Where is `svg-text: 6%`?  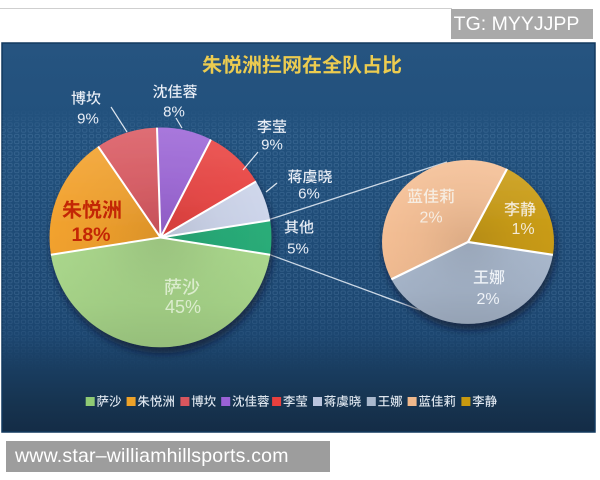
svg-text: 6% is located at coordinates (309, 193).